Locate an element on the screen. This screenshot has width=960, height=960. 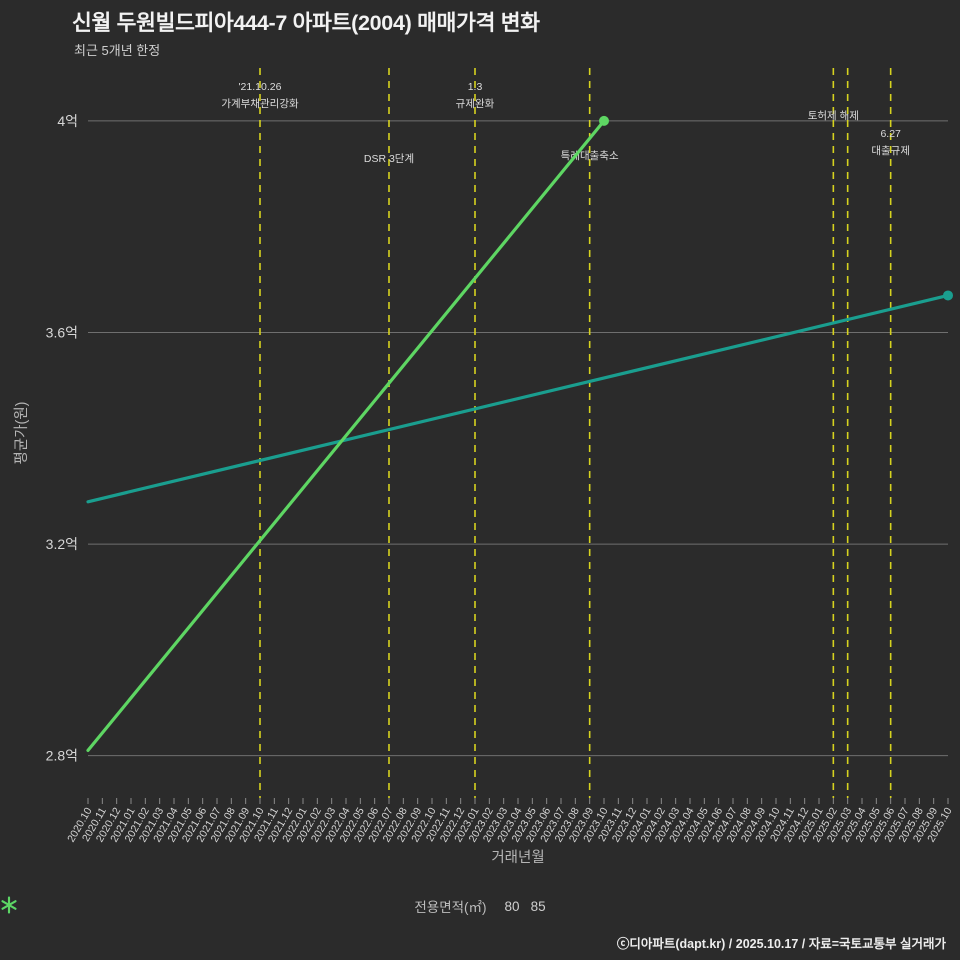
chart-legend: 전용면적(㎡) 80 85 is located at coordinates (480, 906).